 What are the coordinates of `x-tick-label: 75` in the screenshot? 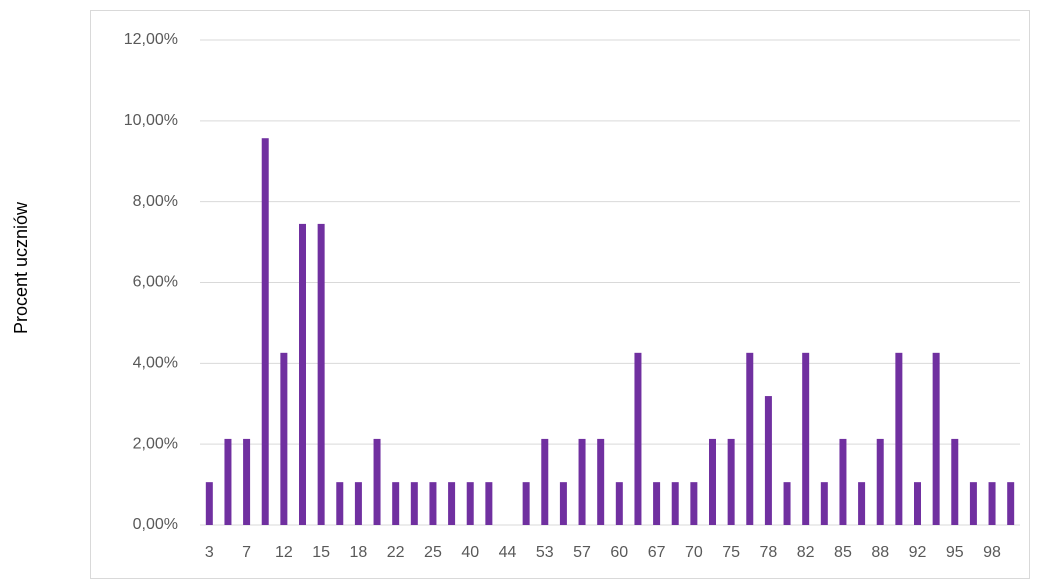 It's located at (731, 552).